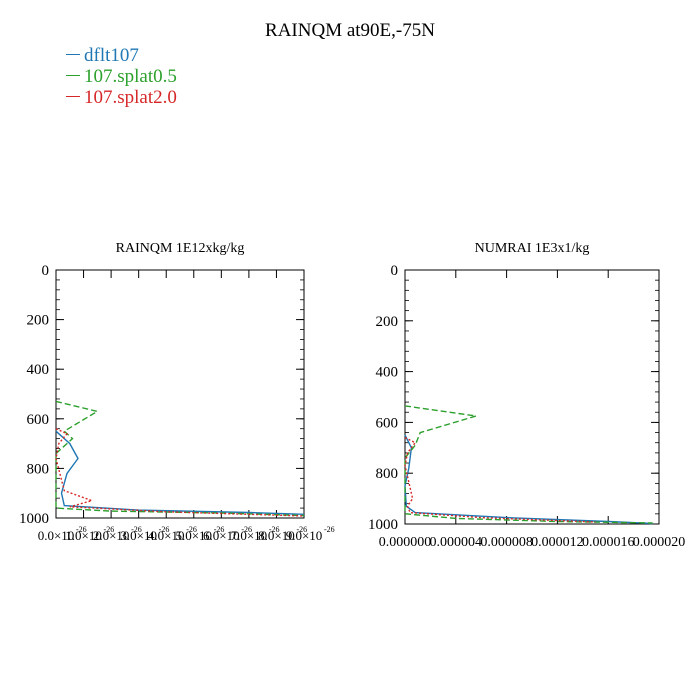 The height and width of the screenshot is (700, 700). What do you see at coordinates (506, 542) in the screenshot?
I see `x-tick-label: 0.000008` at bounding box center [506, 542].